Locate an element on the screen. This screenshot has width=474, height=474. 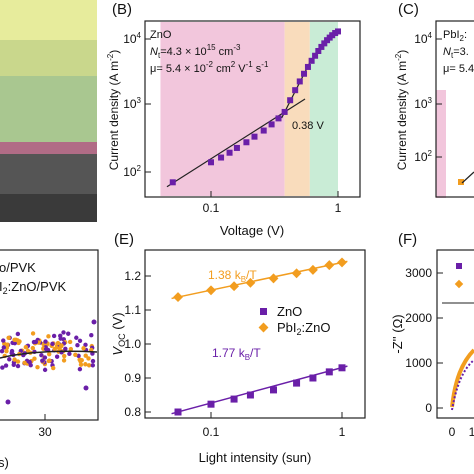
panel-a-sem-image is located at coordinates (48, 111).